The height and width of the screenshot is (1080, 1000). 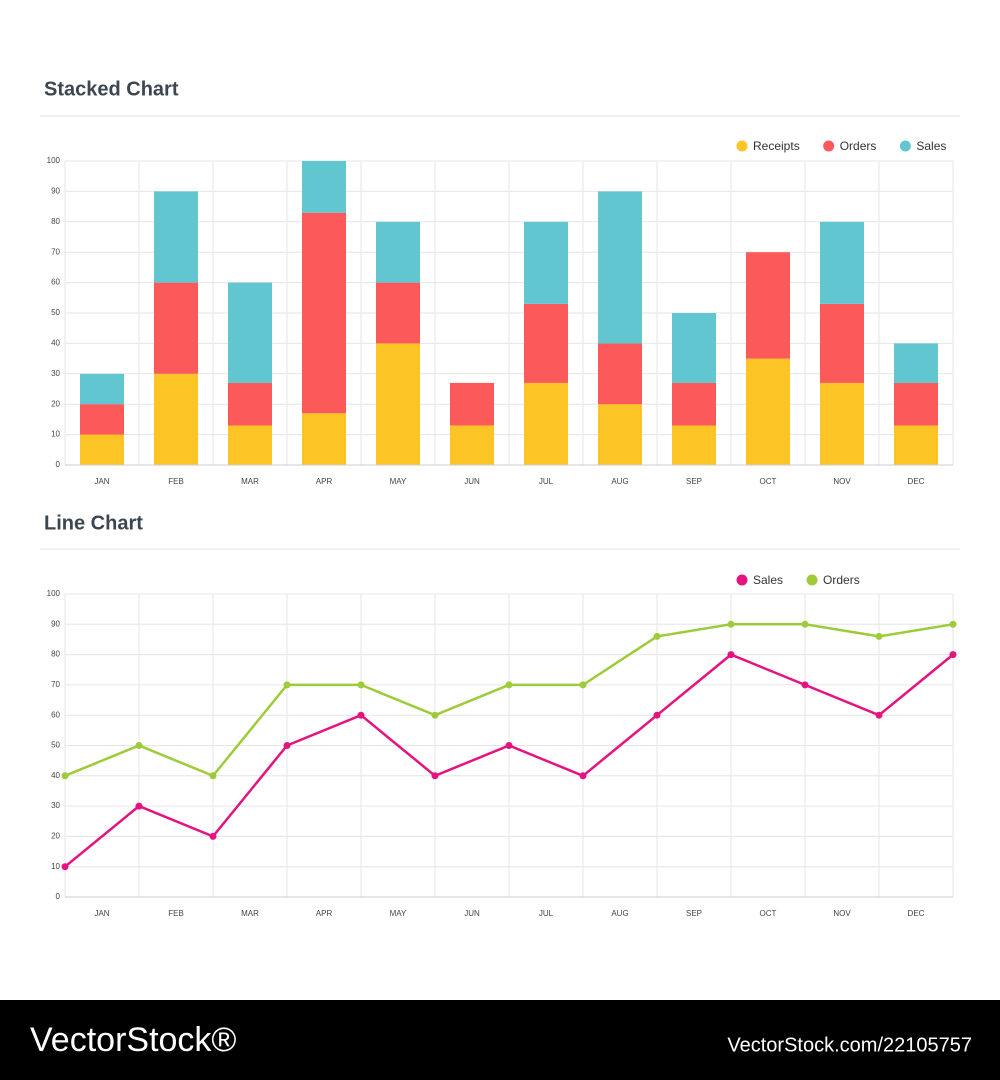 I want to click on footer-brand: VectorStock®, so click(x=133, y=1040).